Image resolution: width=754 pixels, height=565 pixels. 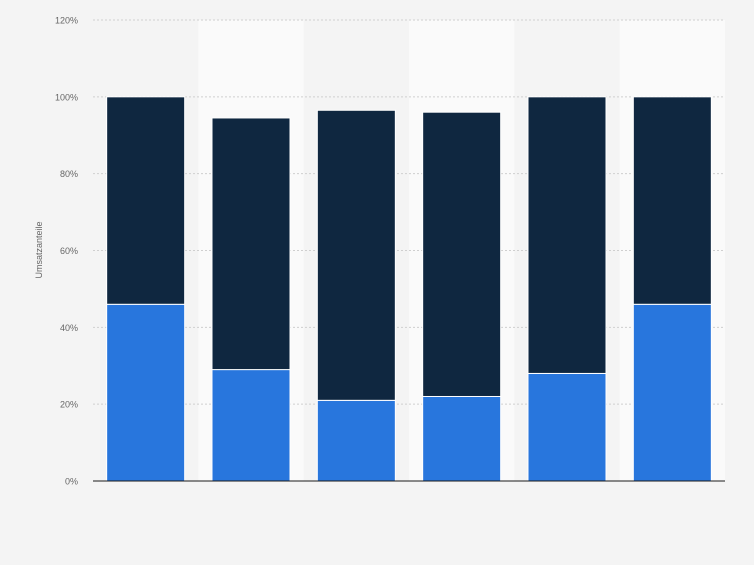 I want to click on y-tick-label: 60%, so click(x=69, y=251).